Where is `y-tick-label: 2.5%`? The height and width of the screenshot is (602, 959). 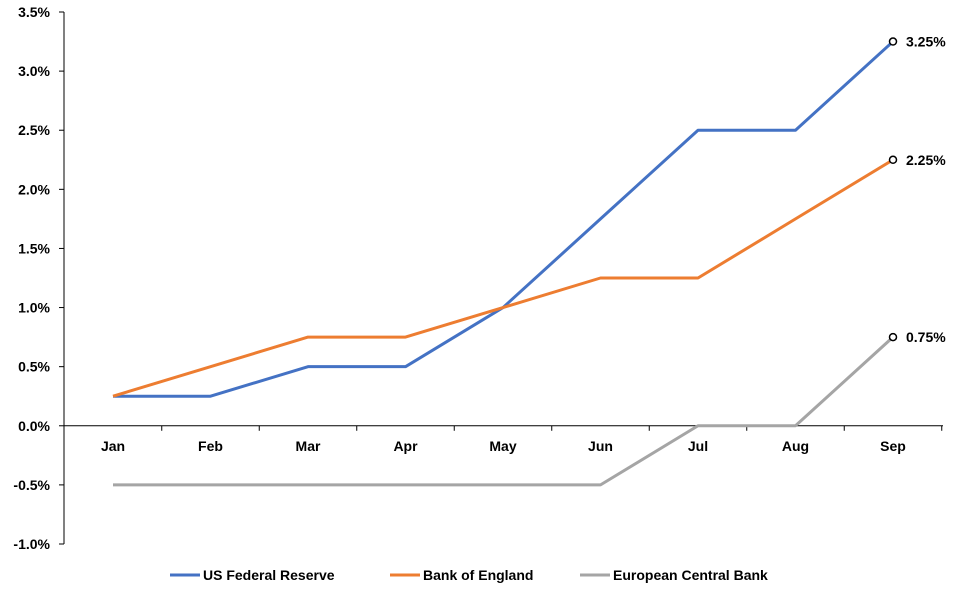 y-tick-label: 2.5% is located at coordinates (34, 130).